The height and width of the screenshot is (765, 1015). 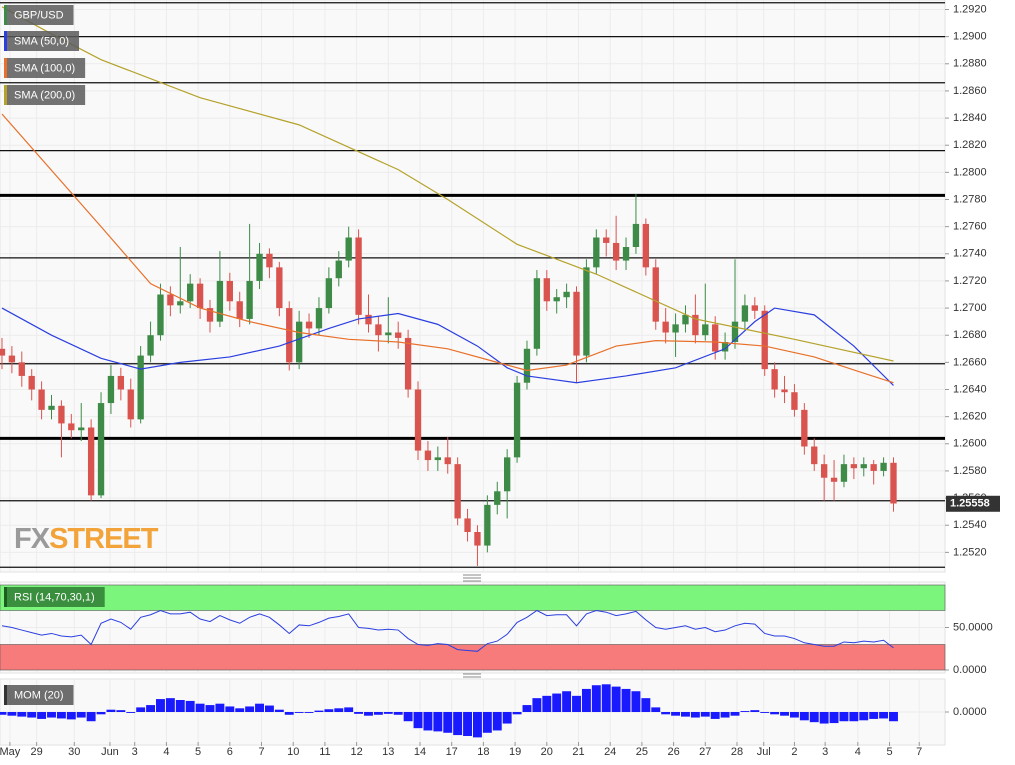 I want to click on y-tick-label: 1.2920, so click(x=970, y=9).